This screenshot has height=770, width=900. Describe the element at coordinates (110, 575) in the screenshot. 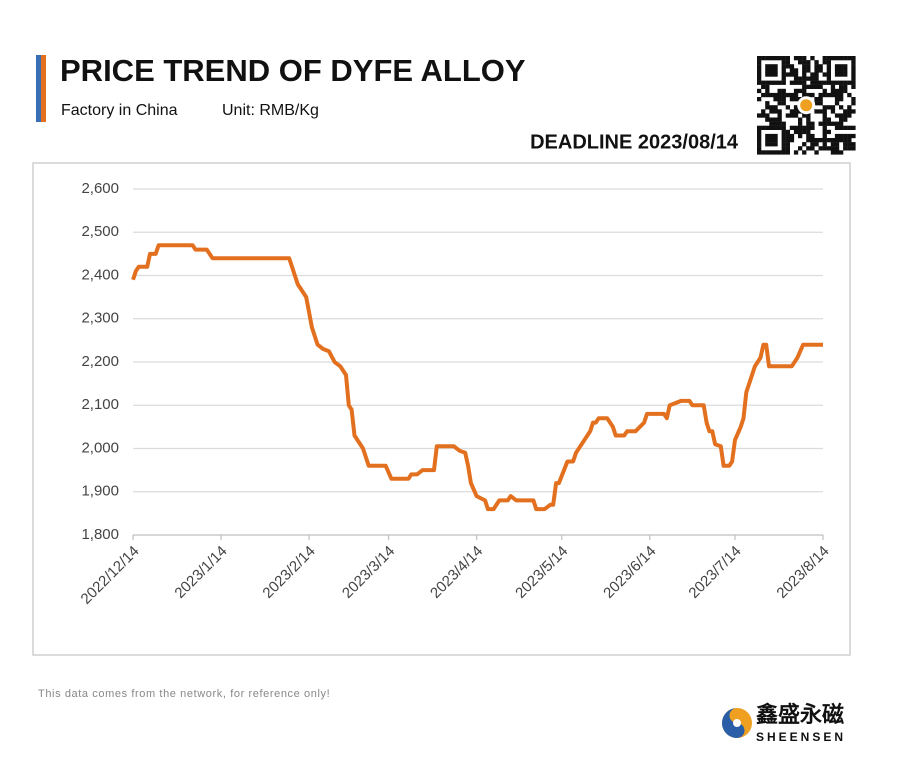

I see `x-tick-label: 2022/12/14` at that location.